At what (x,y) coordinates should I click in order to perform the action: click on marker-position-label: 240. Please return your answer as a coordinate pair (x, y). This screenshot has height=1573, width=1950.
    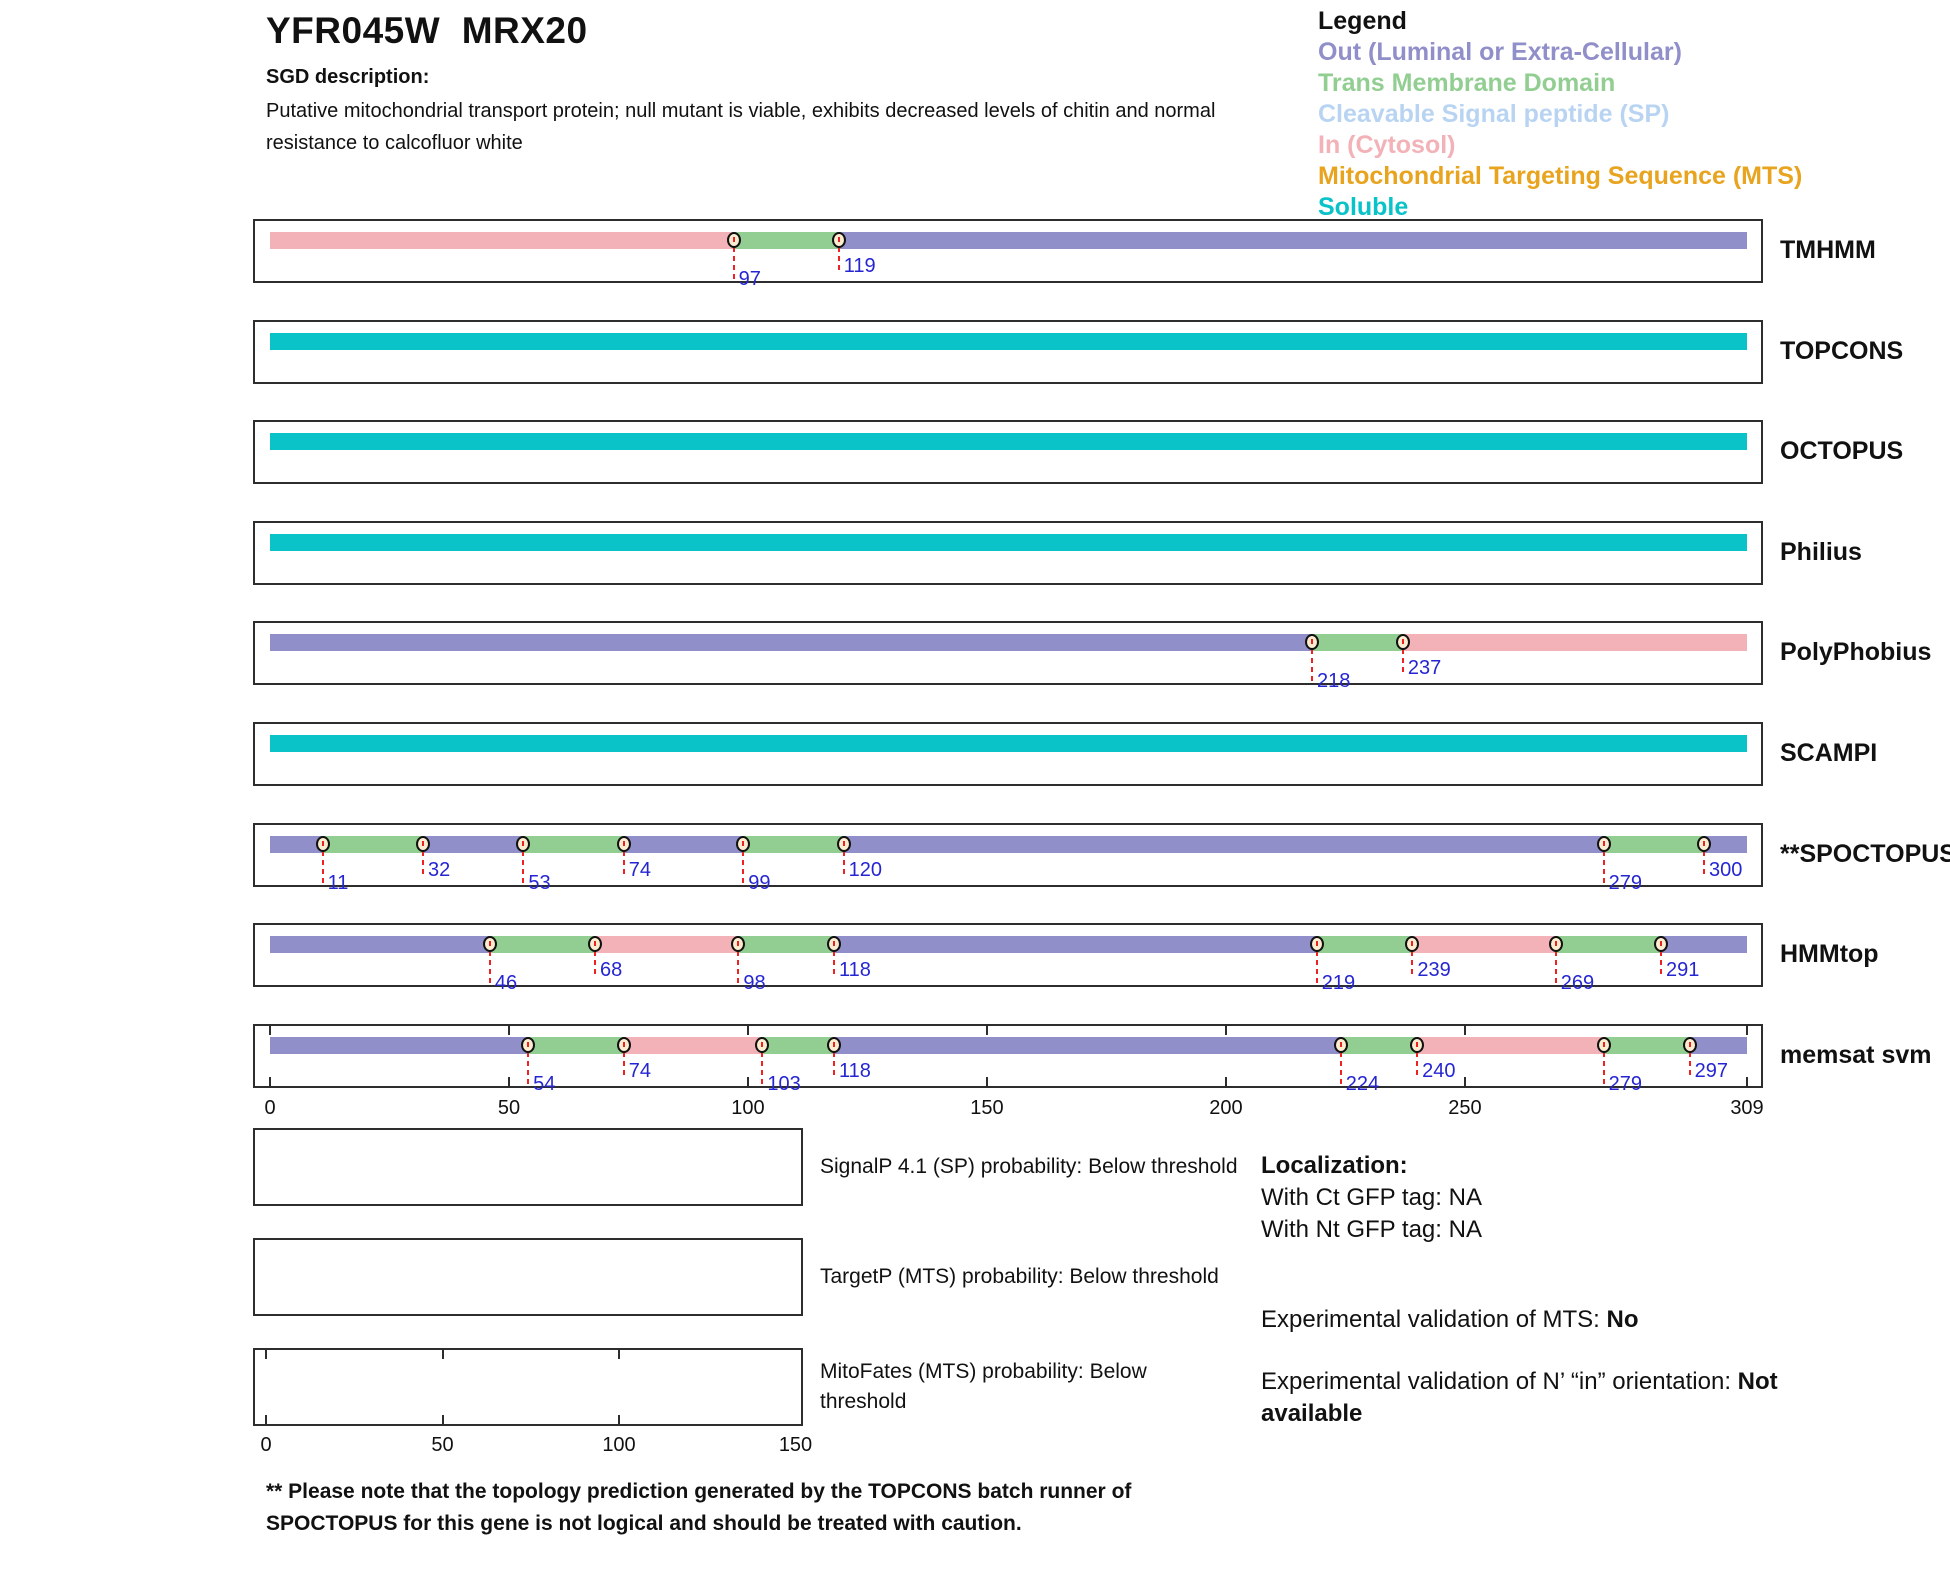
    Looking at the image, I should click on (1439, 1071).